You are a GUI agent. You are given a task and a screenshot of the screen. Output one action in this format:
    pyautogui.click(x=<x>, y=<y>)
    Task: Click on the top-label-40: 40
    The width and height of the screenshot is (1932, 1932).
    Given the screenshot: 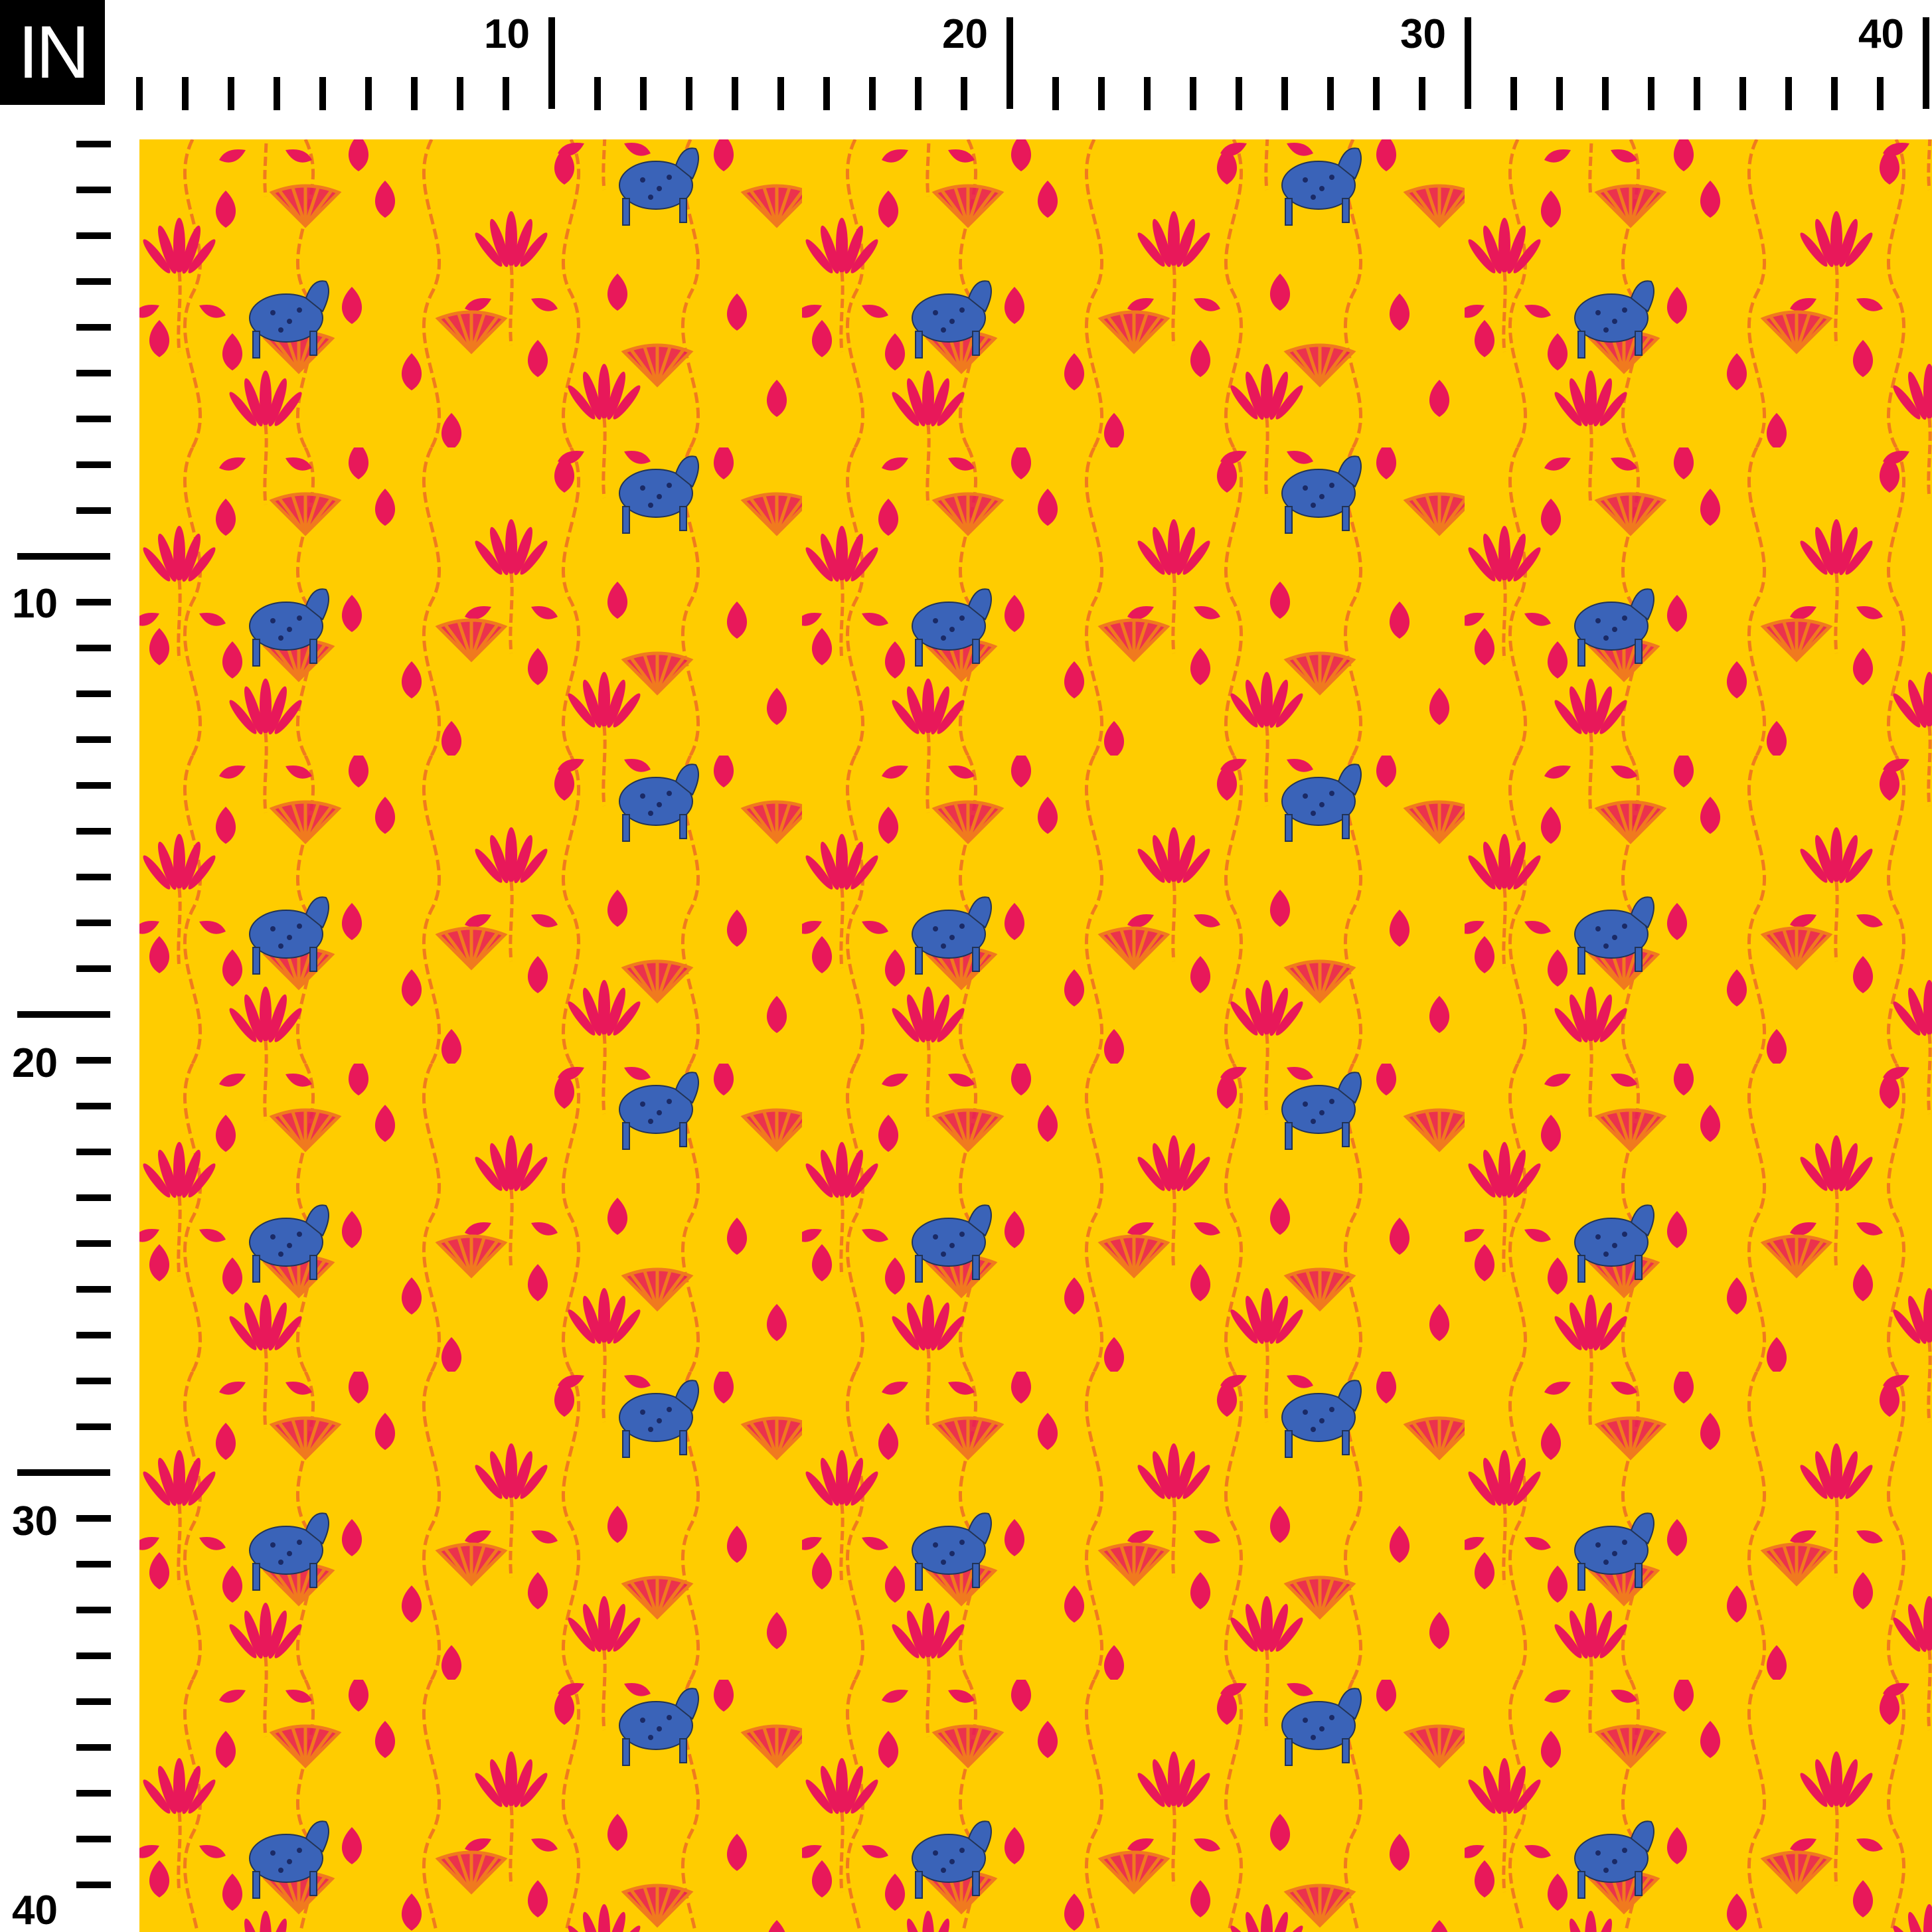 What is the action you would take?
    pyautogui.click(x=1881, y=34)
    